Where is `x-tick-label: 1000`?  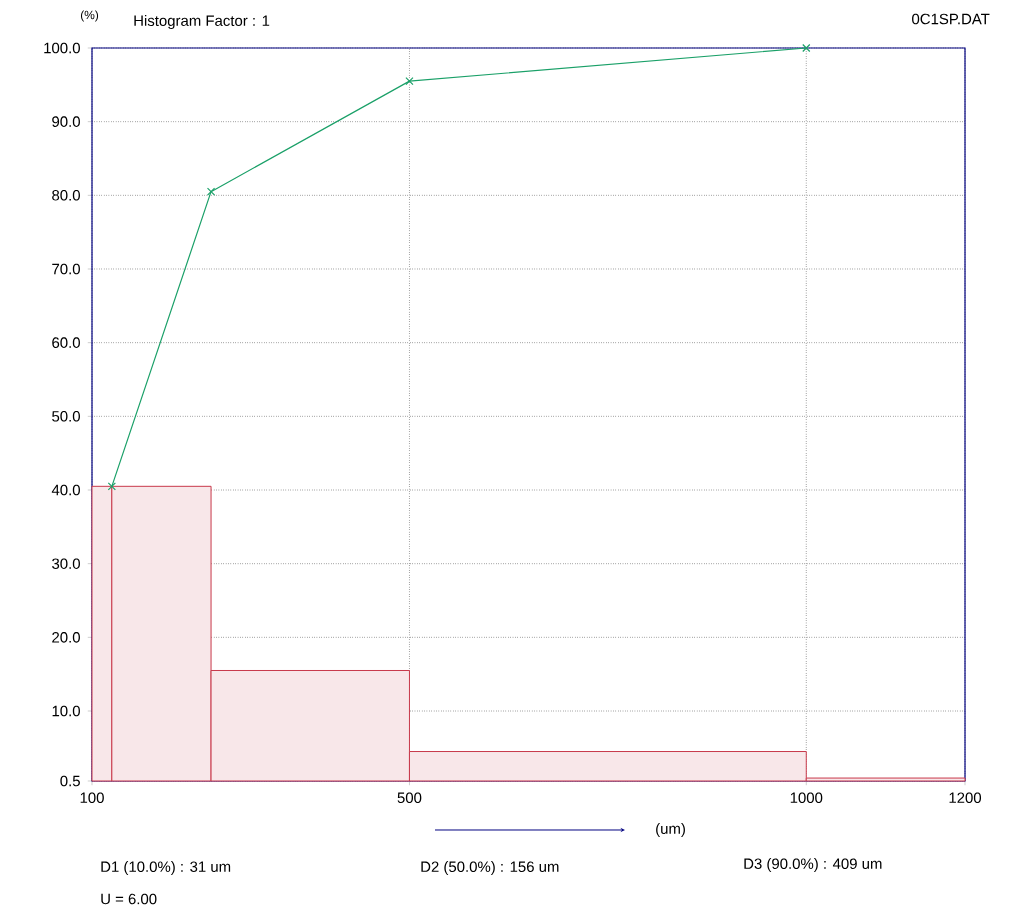
x-tick-label: 1000 is located at coordinates (806, 797).